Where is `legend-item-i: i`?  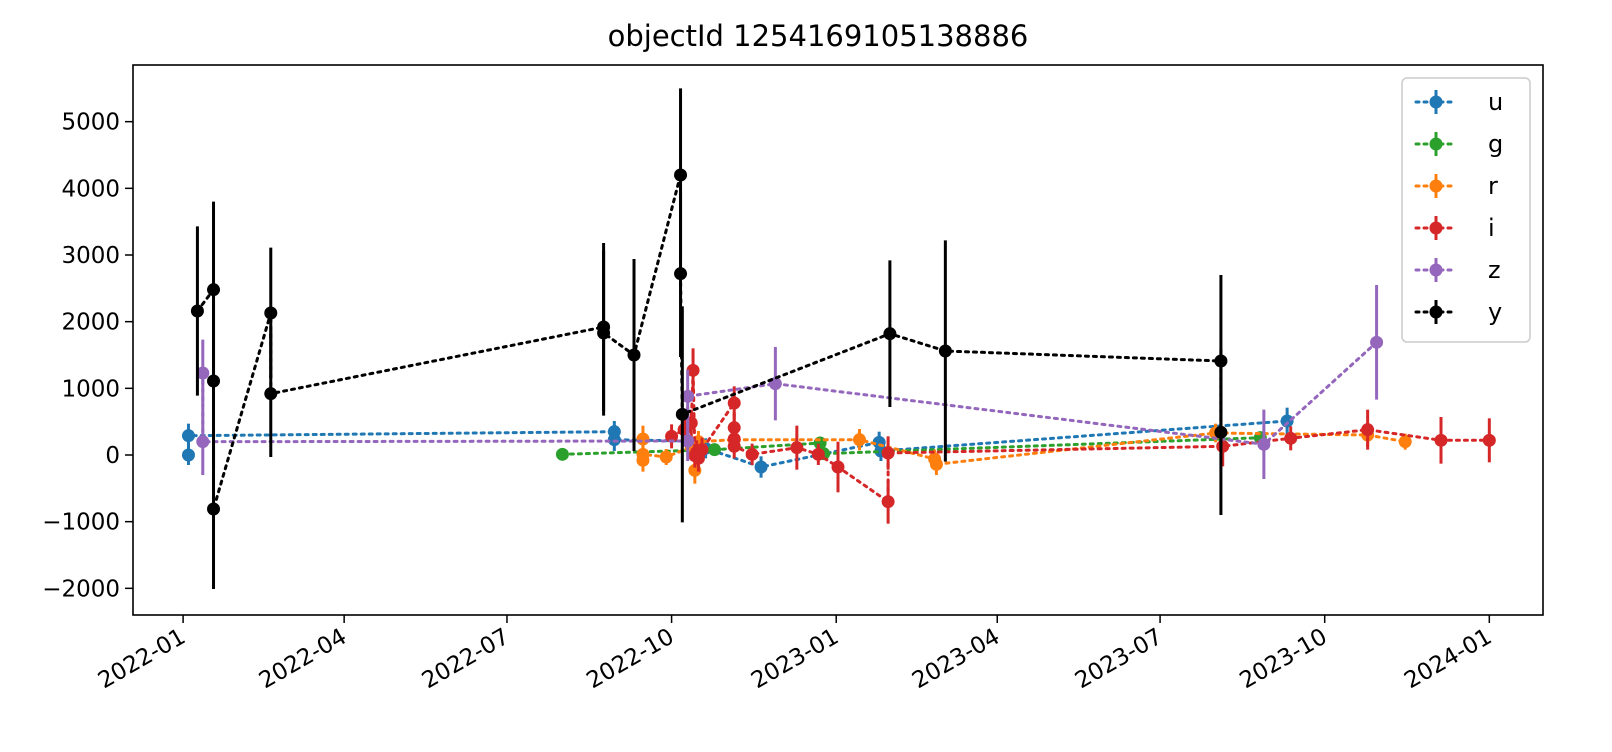
legend-item-i: i is located at coordinates (1454, 228).